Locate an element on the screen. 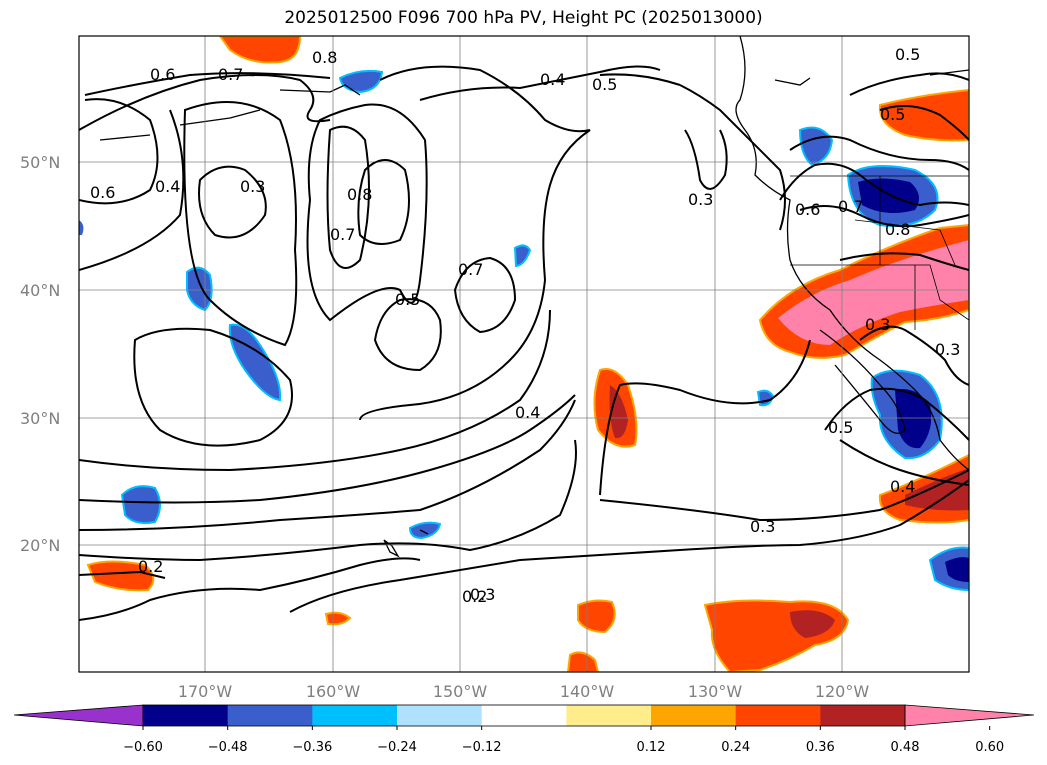 The image size is (1047, 765). colorbar-tick-label: 0.60 is located at coordinates (989, 747).